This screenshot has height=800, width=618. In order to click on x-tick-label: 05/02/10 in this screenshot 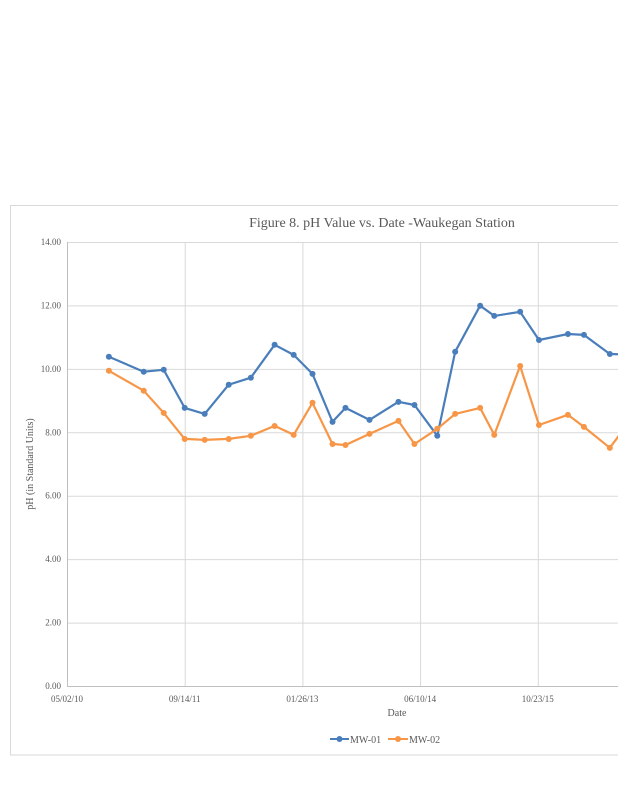, I will do `click(67, 699)`.